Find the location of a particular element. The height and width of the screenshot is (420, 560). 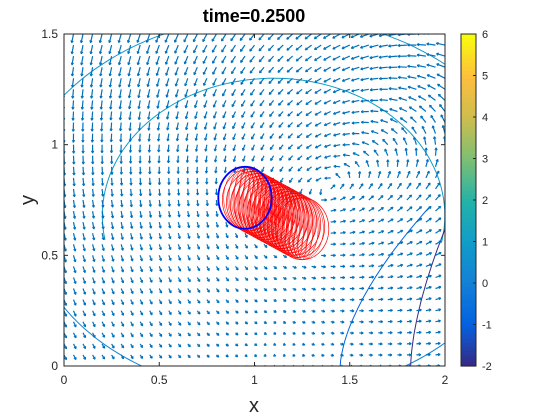

body-outline is located at coordinates (245, 197).